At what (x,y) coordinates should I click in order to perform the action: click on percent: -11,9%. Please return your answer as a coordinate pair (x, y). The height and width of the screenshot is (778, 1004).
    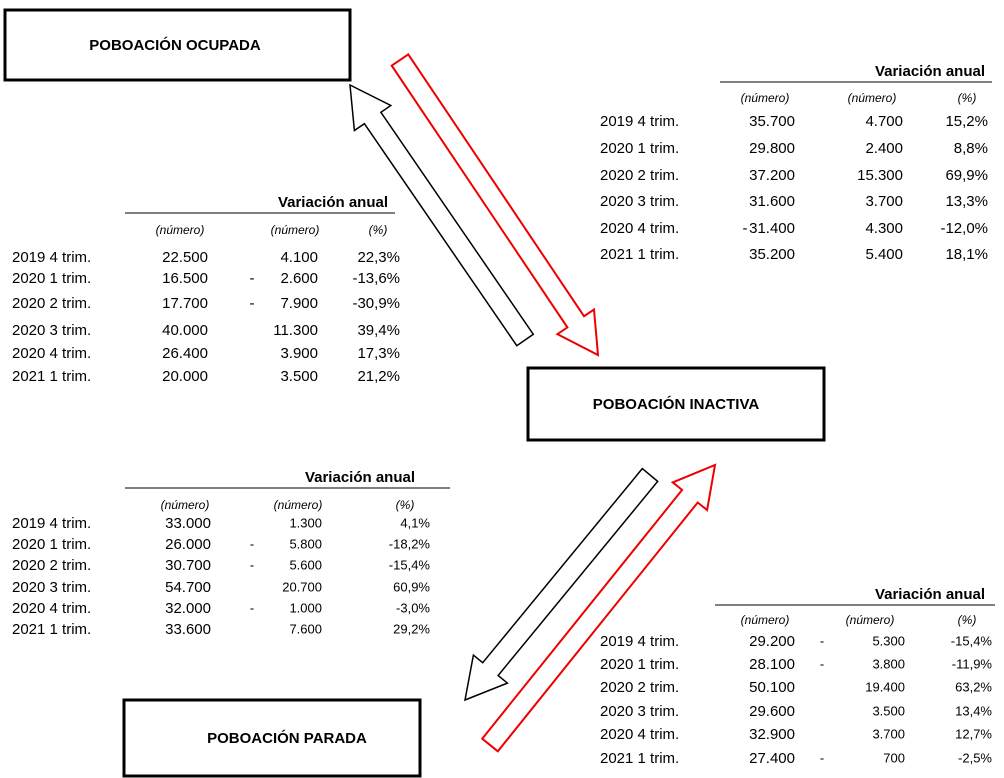
    Looking at the image, I should click on (972, 663).